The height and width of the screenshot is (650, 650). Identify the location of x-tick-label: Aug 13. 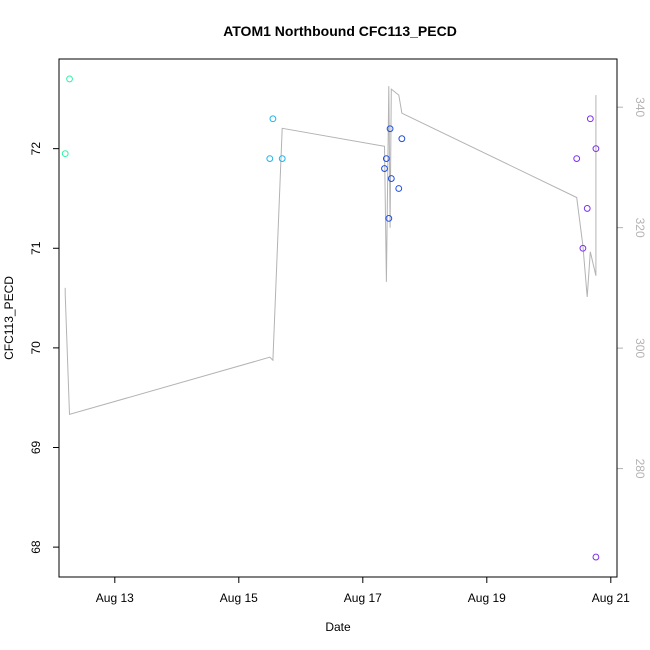
(115, 598).